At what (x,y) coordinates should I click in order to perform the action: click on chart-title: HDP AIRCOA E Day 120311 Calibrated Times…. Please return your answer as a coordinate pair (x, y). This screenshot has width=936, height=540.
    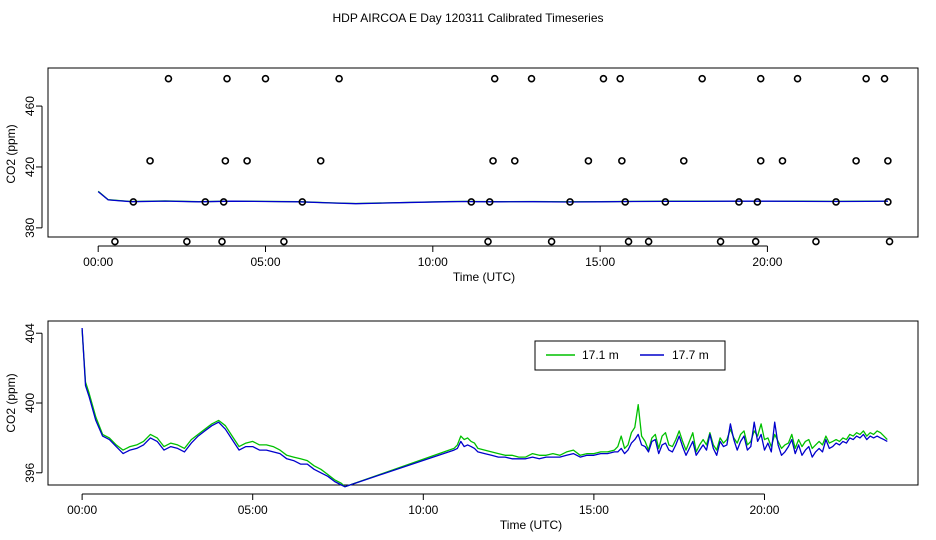
    Looking at the image, I should click on (467, 18).